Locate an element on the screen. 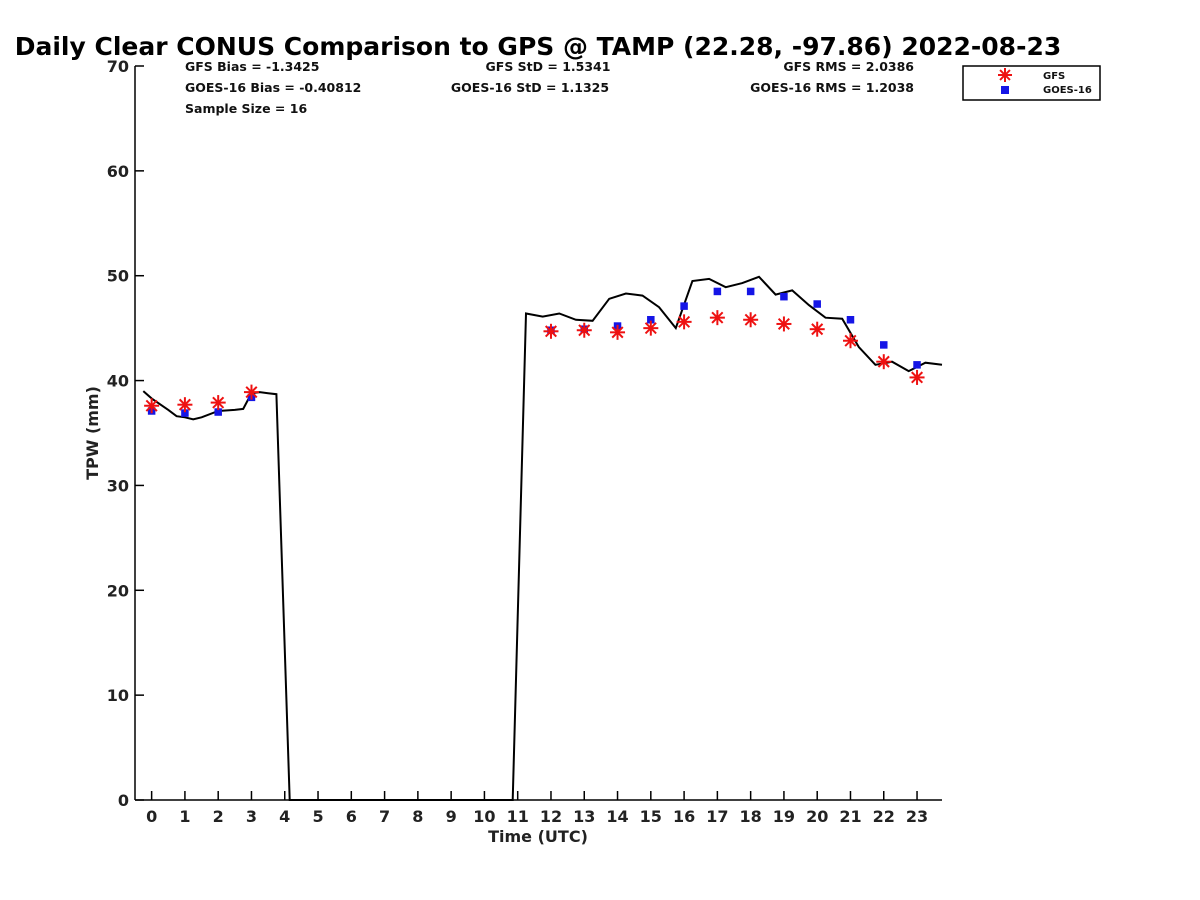 The height and width of the screenshot is (900, 1200). x-tick-label: 20 is located at coordinates (817, 816).